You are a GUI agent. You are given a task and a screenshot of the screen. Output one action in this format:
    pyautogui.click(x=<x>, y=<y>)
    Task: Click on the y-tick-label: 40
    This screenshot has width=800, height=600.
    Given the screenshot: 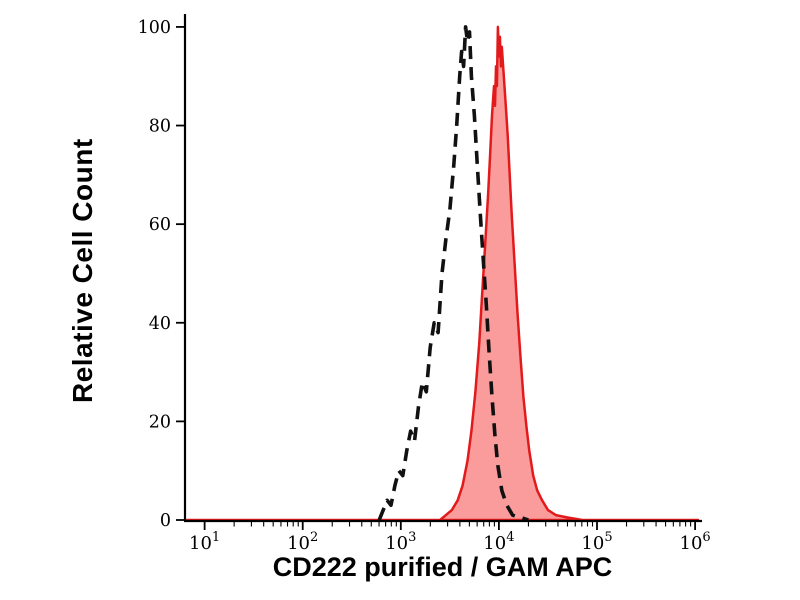 What is the action you would take?
    pyautogui.click(x=160, y=324)
    